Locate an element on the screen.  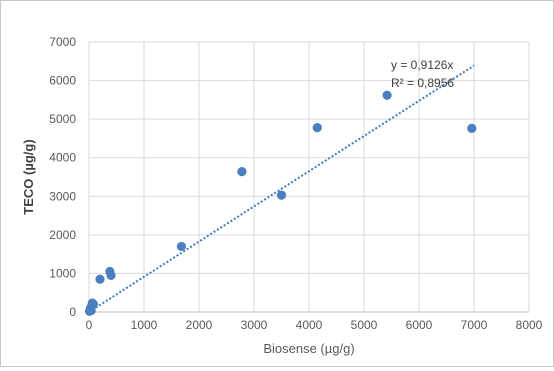
x-tick-label: 1000 is located at coordinates (144, 325).